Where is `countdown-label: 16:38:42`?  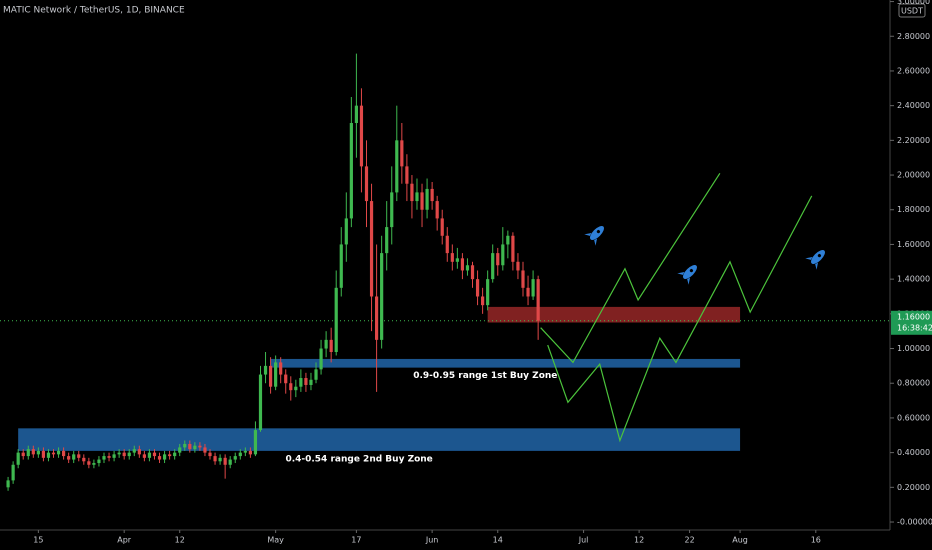
countdown-label: 16:38:42 is located at coordinates (914, 327).